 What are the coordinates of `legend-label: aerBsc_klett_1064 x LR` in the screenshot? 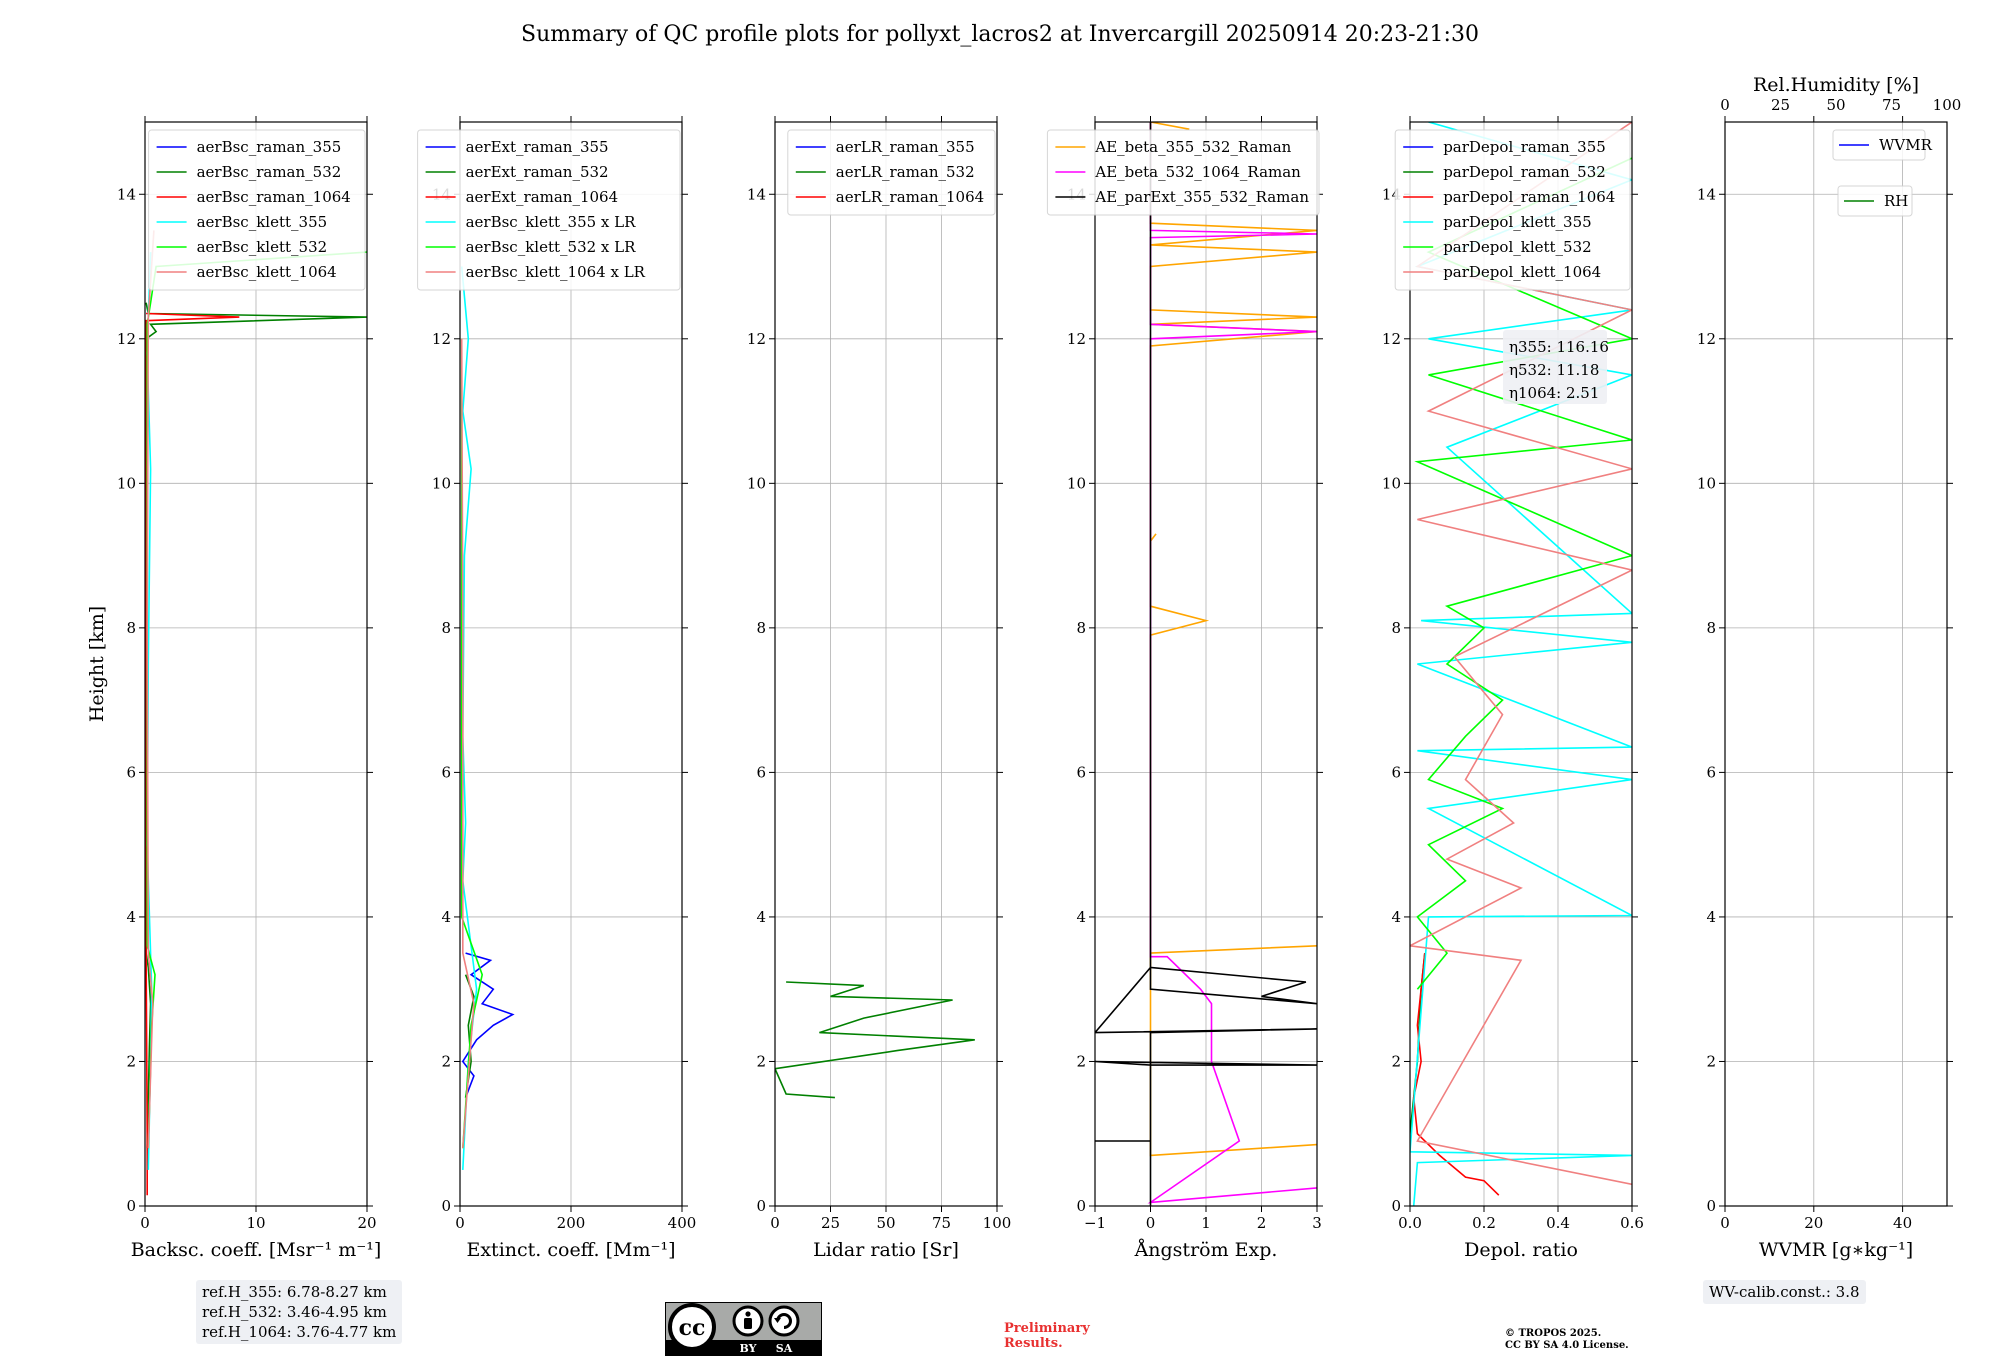 It's located at (556, 272).